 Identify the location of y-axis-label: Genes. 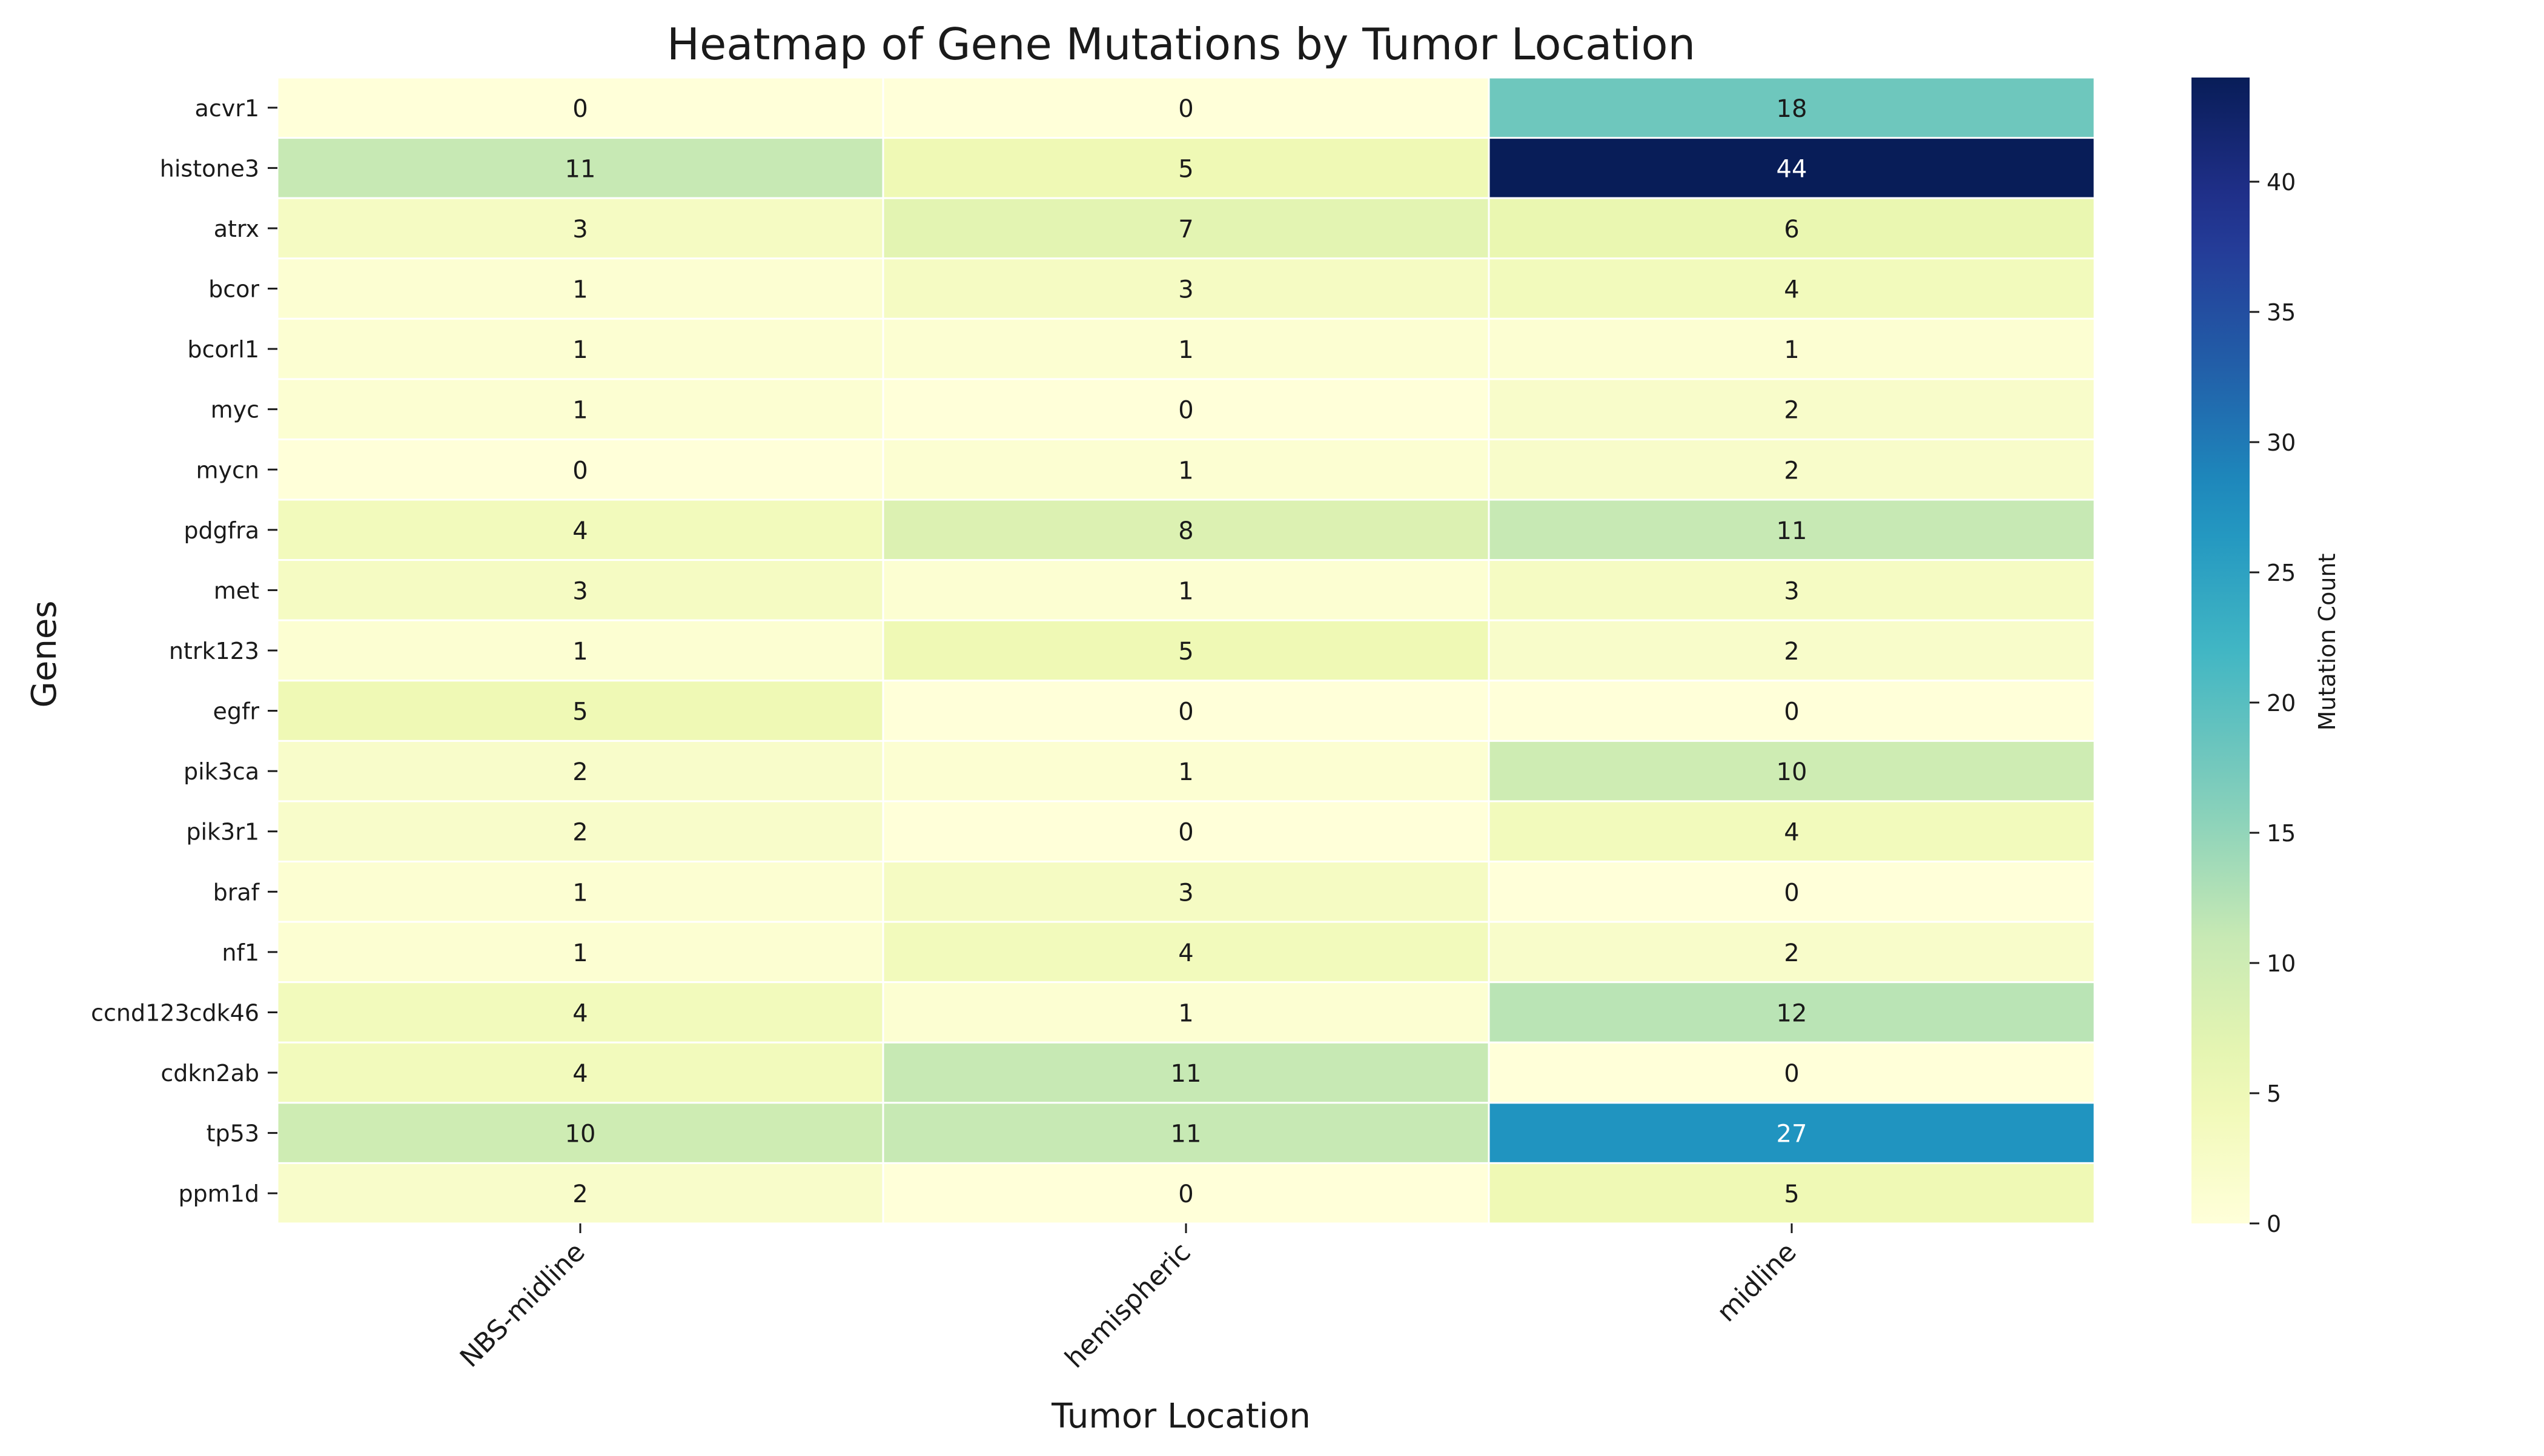
(45, 654).